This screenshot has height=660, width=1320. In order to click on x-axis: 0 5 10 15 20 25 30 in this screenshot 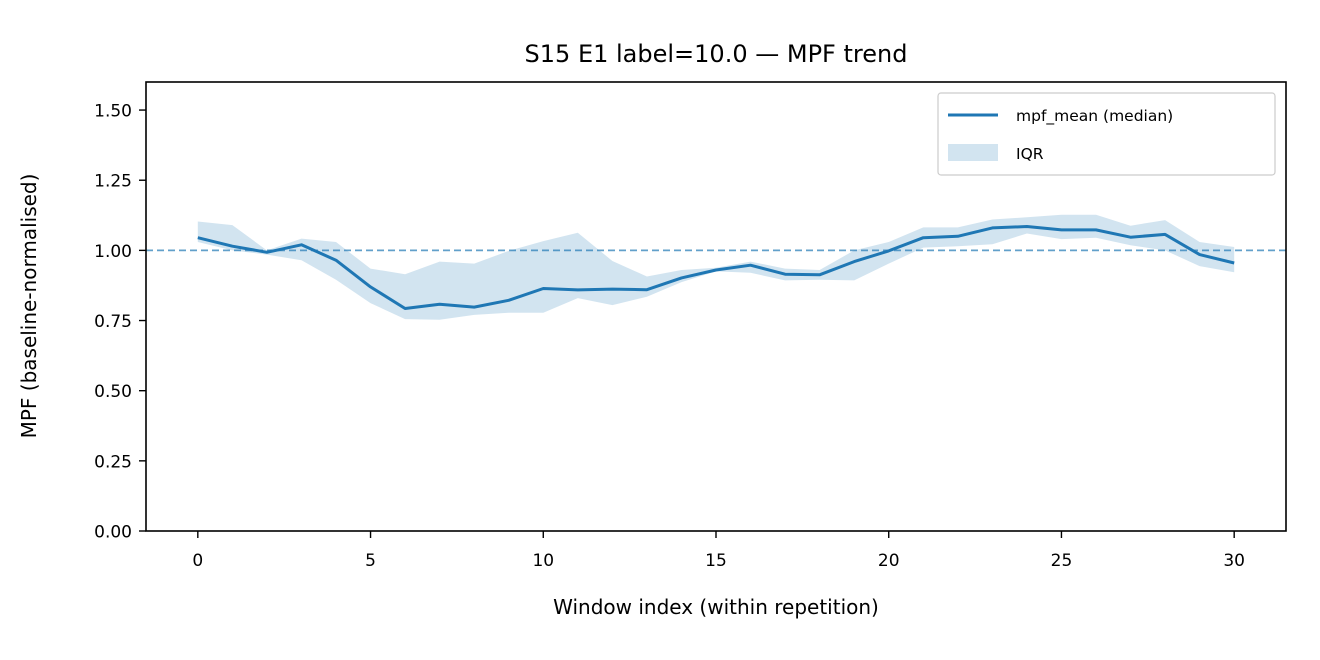, I will do `click(718, 551)`.